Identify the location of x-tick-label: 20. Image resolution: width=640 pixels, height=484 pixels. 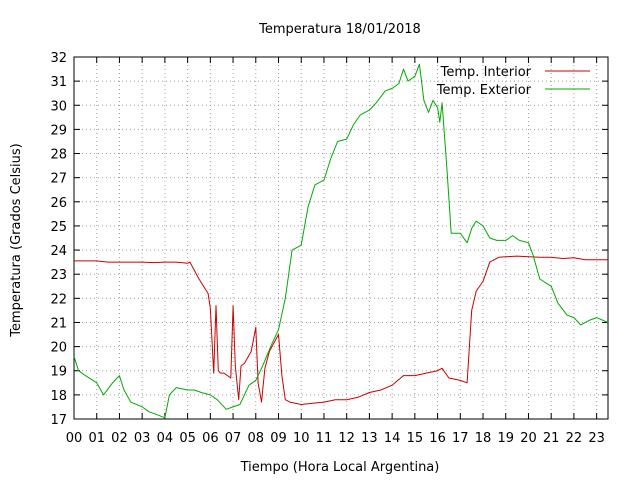
(528, 438).